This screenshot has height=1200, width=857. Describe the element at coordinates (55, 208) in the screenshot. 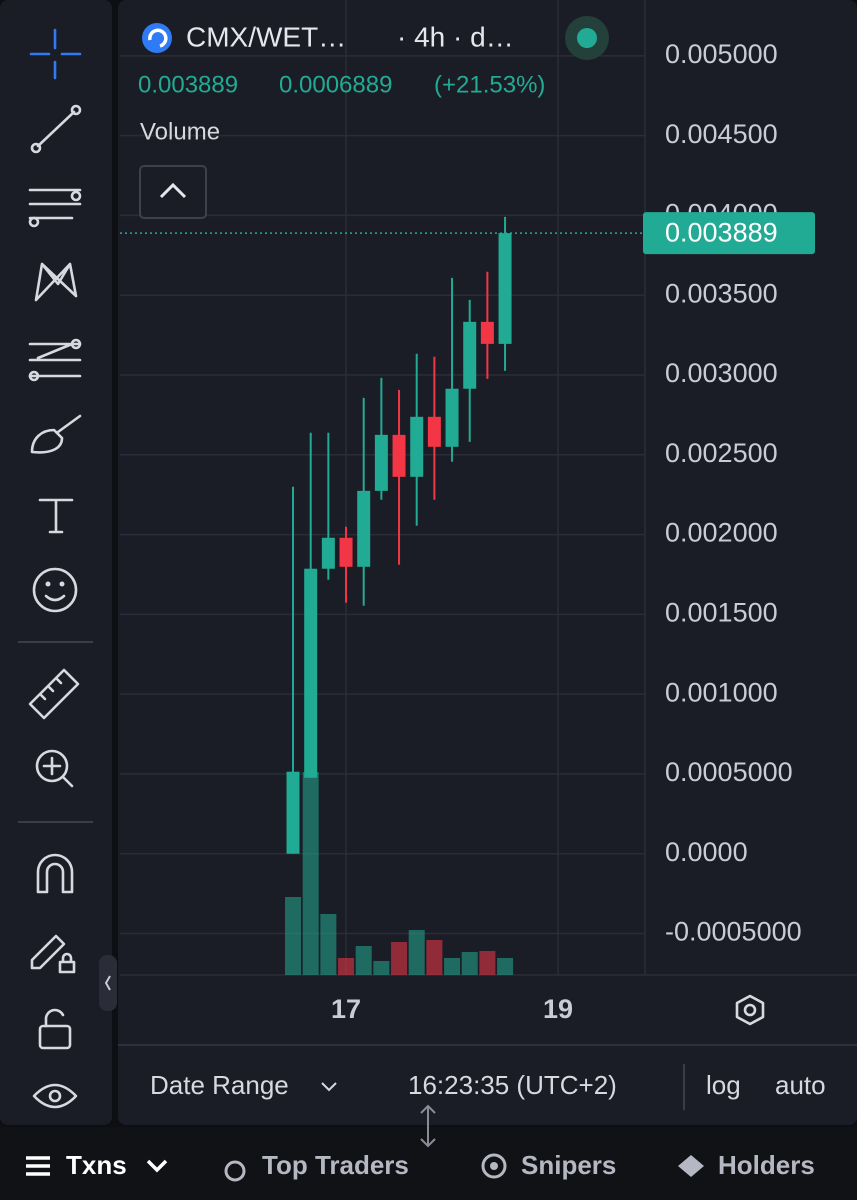

I see `tool-lines` at that location.